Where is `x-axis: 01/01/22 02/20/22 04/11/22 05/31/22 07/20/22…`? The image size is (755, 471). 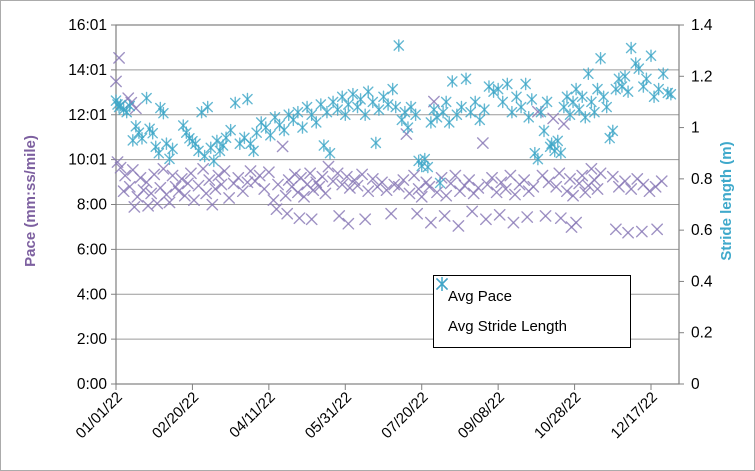
x-axis: 01/01/22 02/20/22 04/11/22 05/31/22 07/20/22… is located at coordinates (367, 413).